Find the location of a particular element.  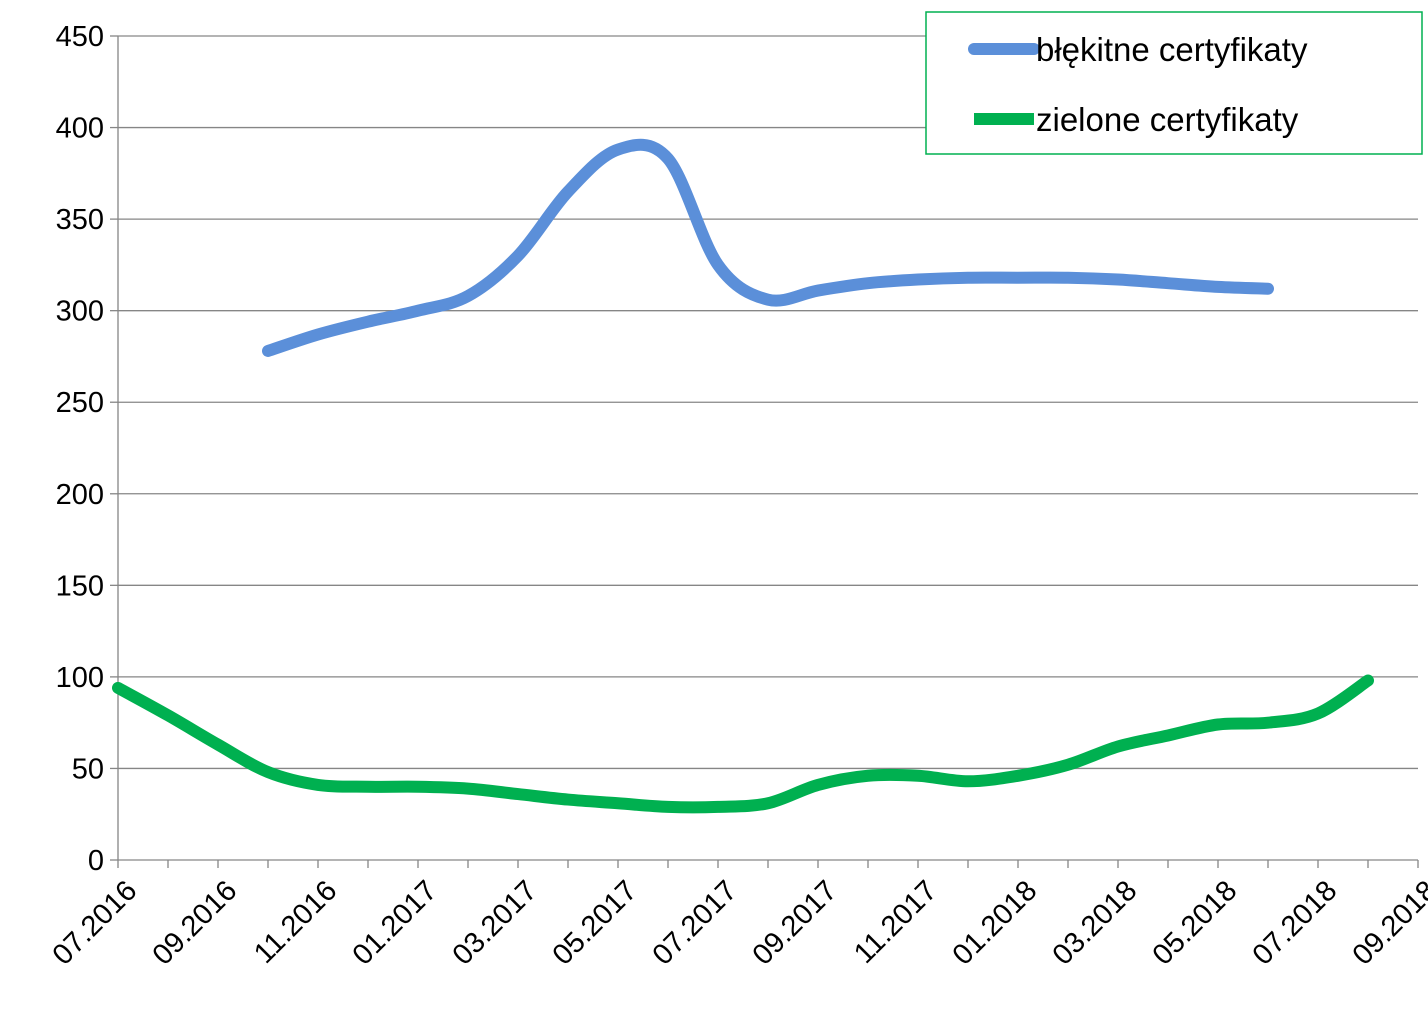

legend: błękitne certyfikaty zielone certyfikaty is located at coordinates (1174, 83).